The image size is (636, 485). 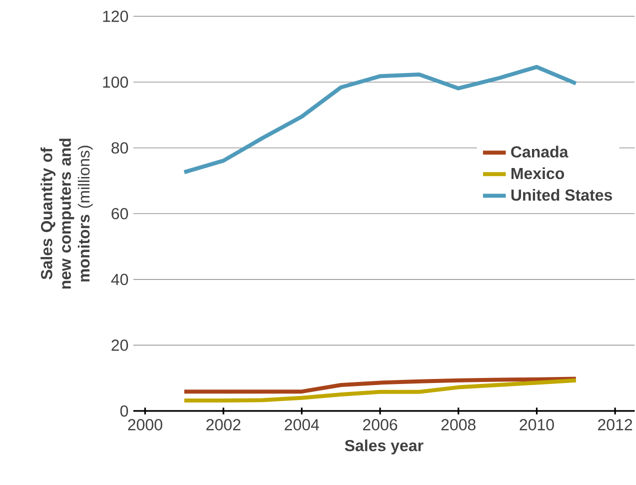 I want to click on x-axis-title: Sales year, so click(x=384, y=447).